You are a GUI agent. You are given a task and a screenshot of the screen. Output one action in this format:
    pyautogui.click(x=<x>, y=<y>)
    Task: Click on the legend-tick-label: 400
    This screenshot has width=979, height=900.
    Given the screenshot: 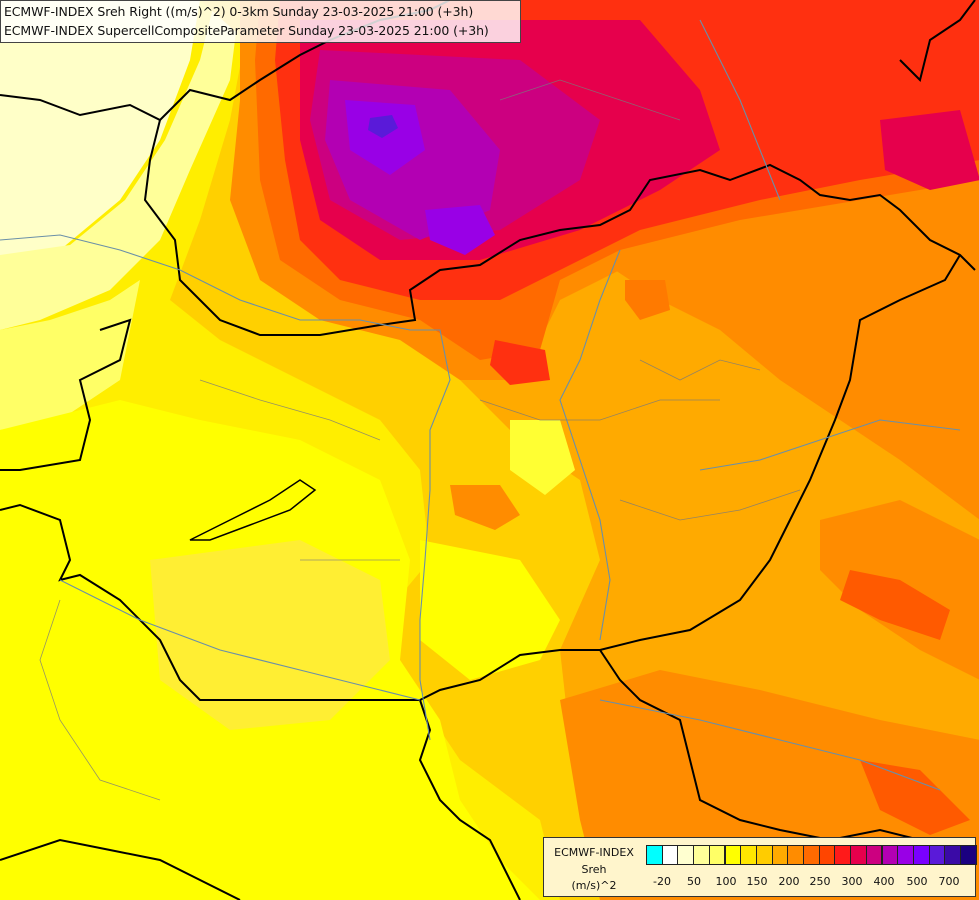 What is the action you would take?
    pyautogui.click(x=884, y=881)
    